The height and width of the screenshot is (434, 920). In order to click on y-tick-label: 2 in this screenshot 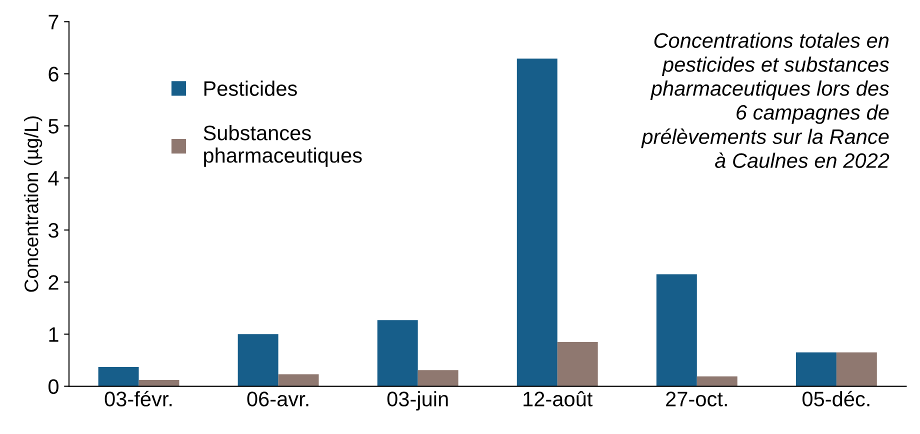, I will do `click(53, 282)`.